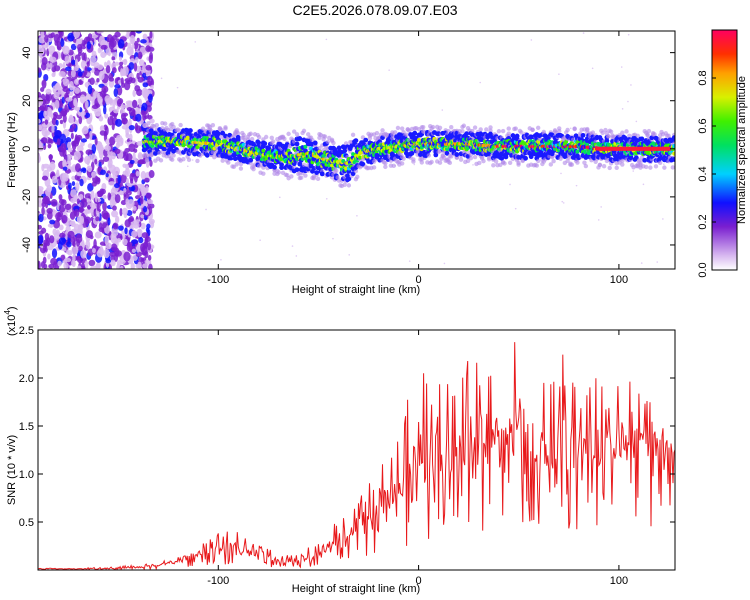 The width and height of the screenshot is (750, 600). I want to click on spectrogram-xtick-label: 100, so click(619, 280).